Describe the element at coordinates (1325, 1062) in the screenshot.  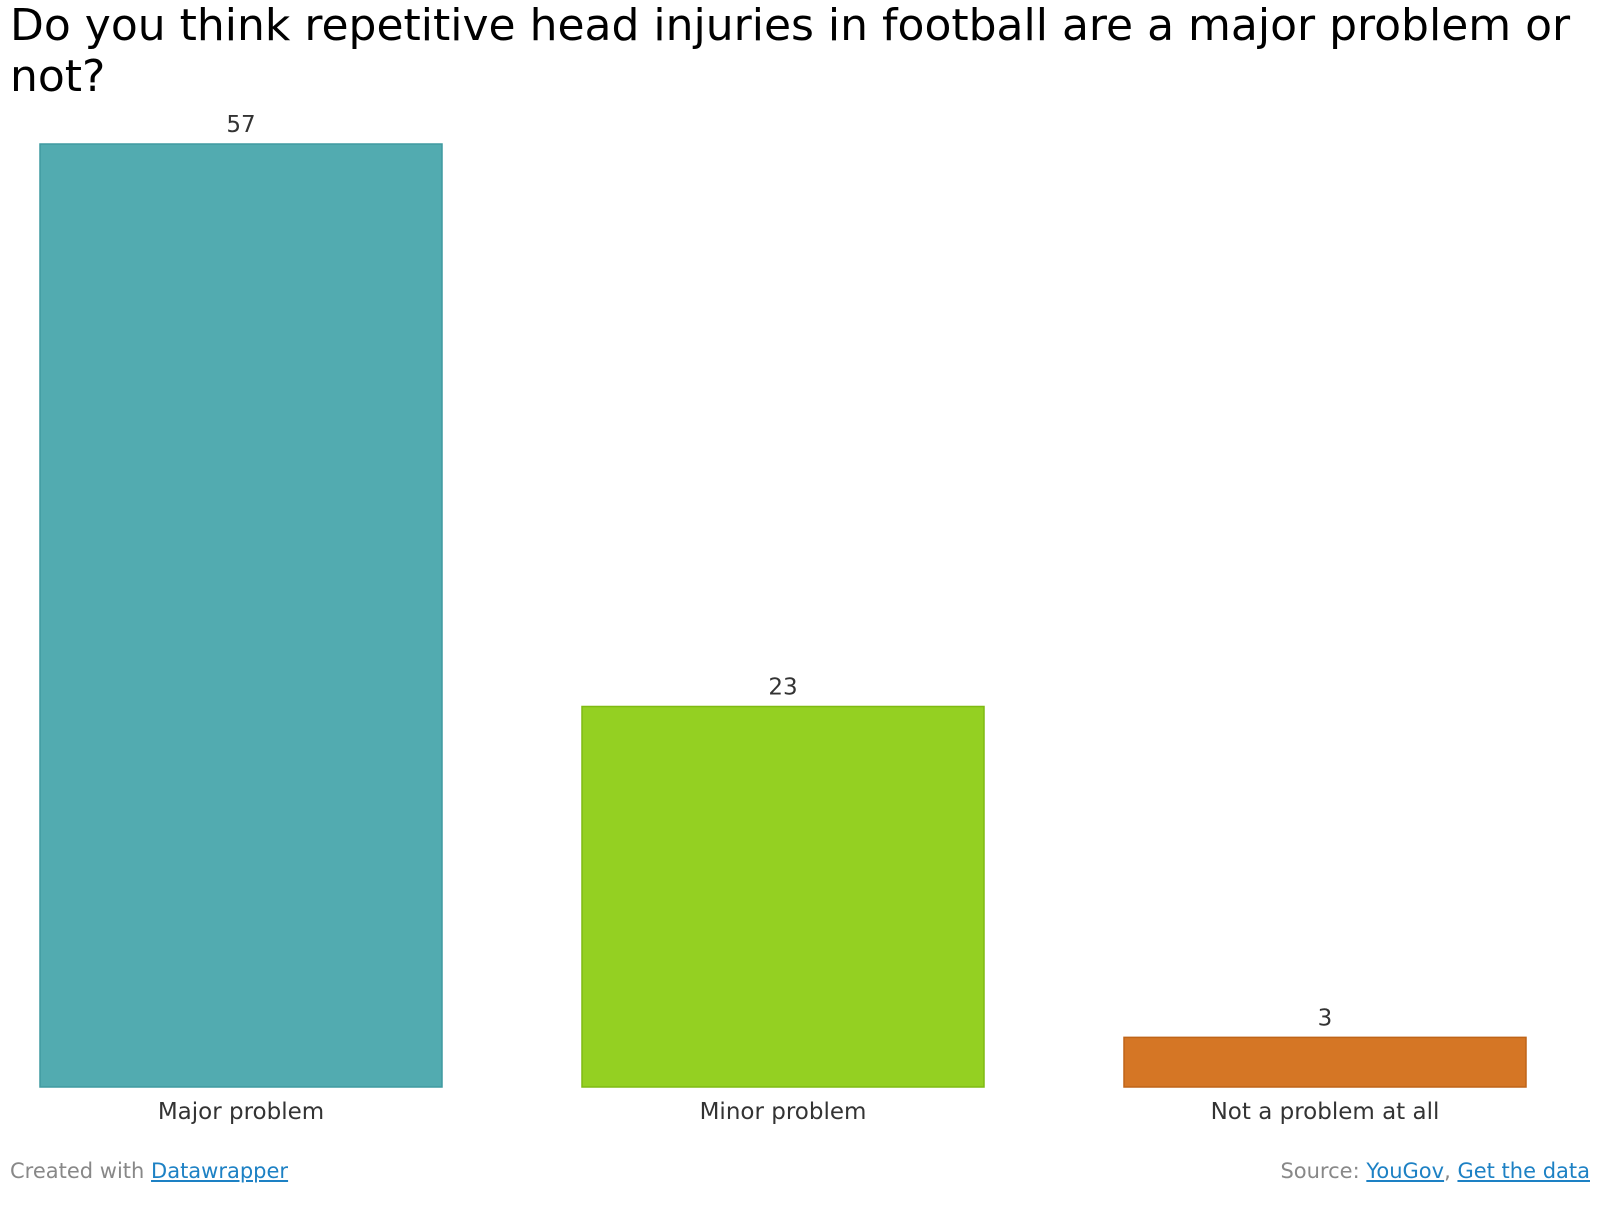
I see `bar-not-a-problem-at-all` at that location.